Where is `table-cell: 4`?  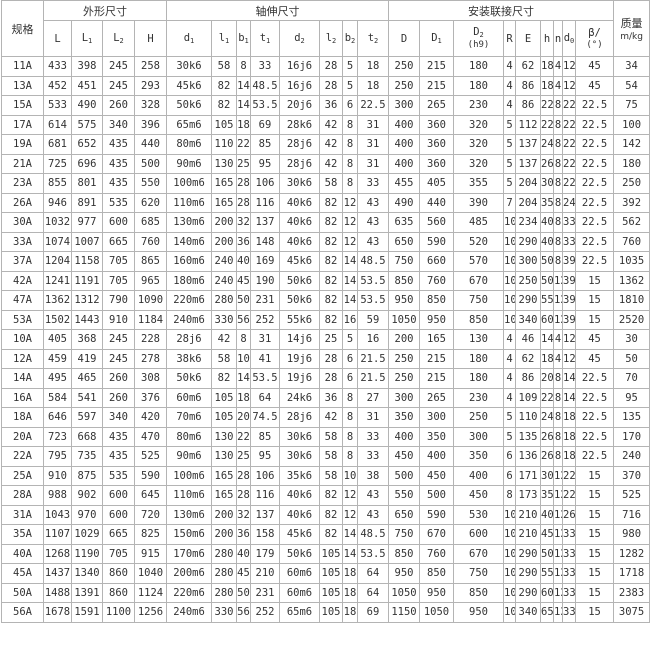 table-cell: 4 is located at coordinates (509, 105).